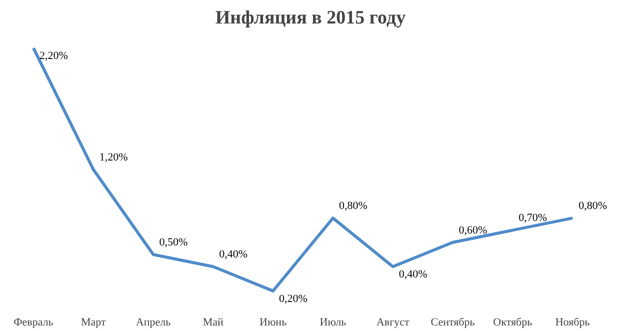  I want to click on data-label: 1,20%, so click(113, 158).